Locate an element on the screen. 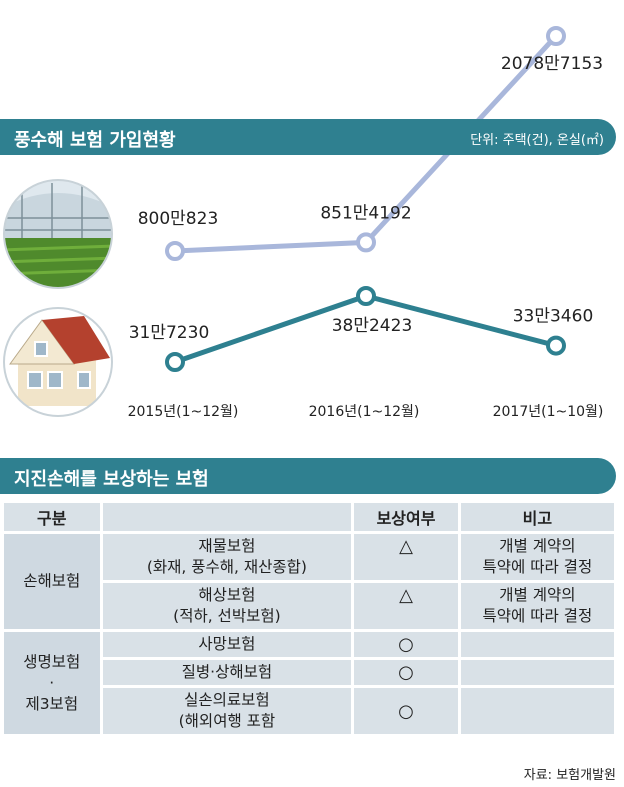 The height and width of the screenshot is (787, 624). table-row: 해상보험 (적하, 선박보험) △ 개별 계약의 특약에 따라 결정 is located at coordinates (309, 606).